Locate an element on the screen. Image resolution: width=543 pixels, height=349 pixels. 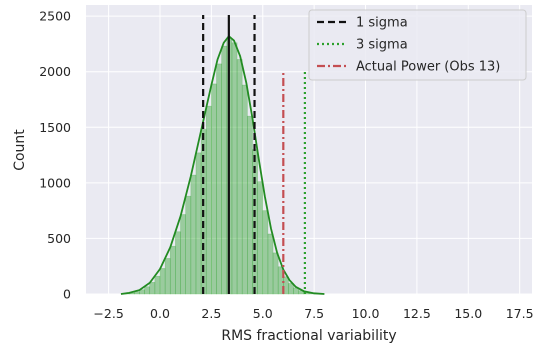
x-tick-label: 0.0 is located at coordinates (160, 313).